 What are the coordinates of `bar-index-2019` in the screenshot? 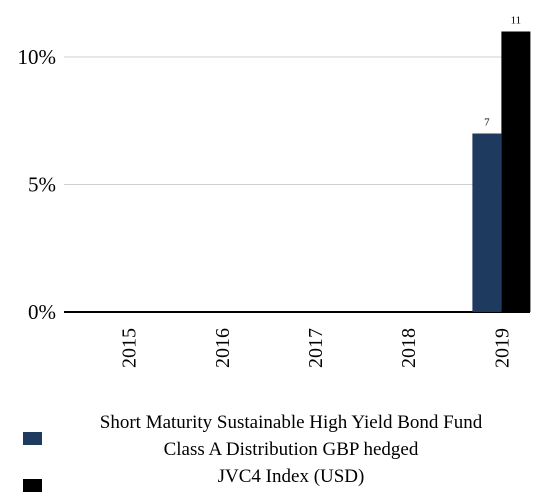 It's located at (516, 171).